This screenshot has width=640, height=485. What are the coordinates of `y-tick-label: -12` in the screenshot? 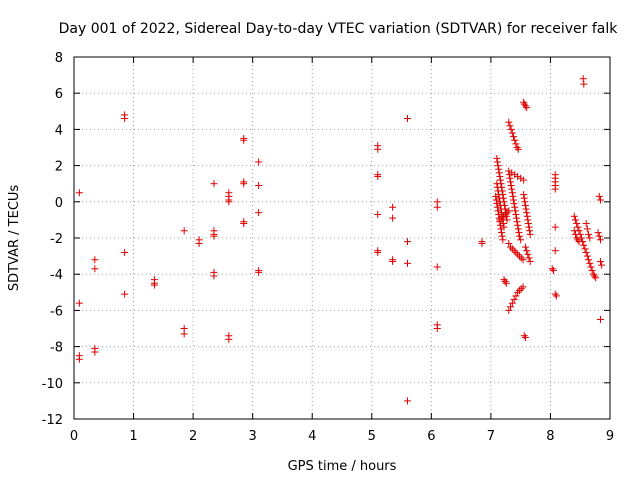 It's located at (52, 420).